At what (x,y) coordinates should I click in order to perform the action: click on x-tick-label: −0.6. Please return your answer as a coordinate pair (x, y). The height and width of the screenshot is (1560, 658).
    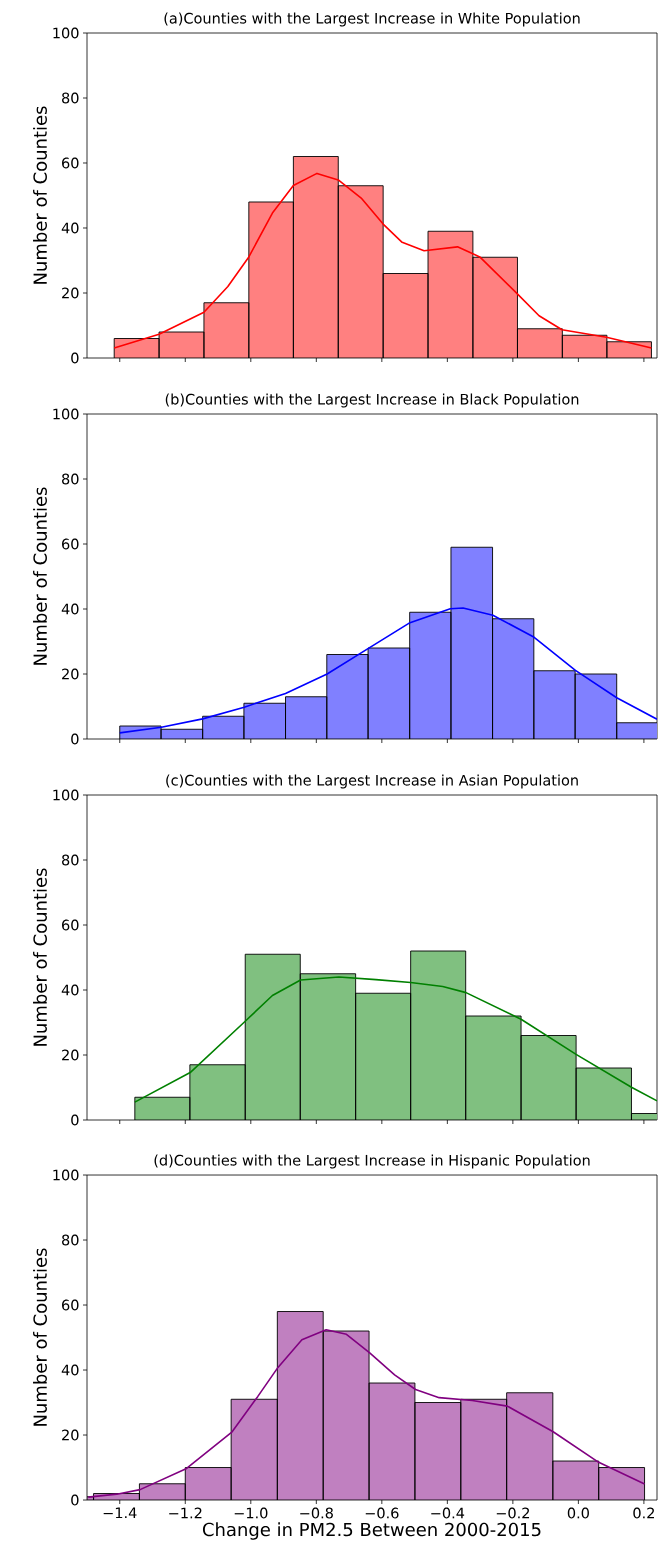
    Looking at the image, I should click on (382, 1513).